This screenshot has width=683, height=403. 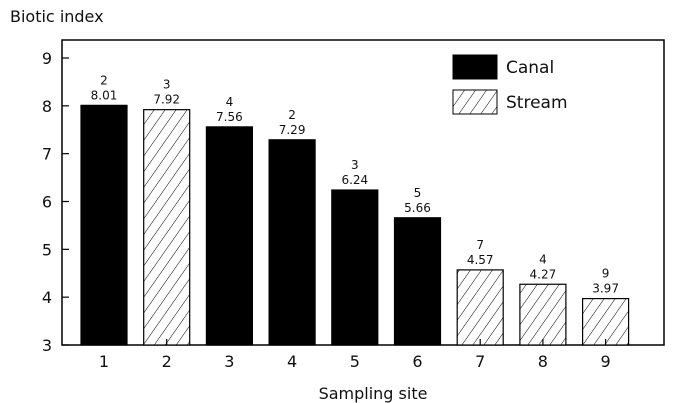 What do you see at coordinates (537, 103) in the screenshot?
I see `legend-label-stream: Stream` at bounding box center [537, 103].